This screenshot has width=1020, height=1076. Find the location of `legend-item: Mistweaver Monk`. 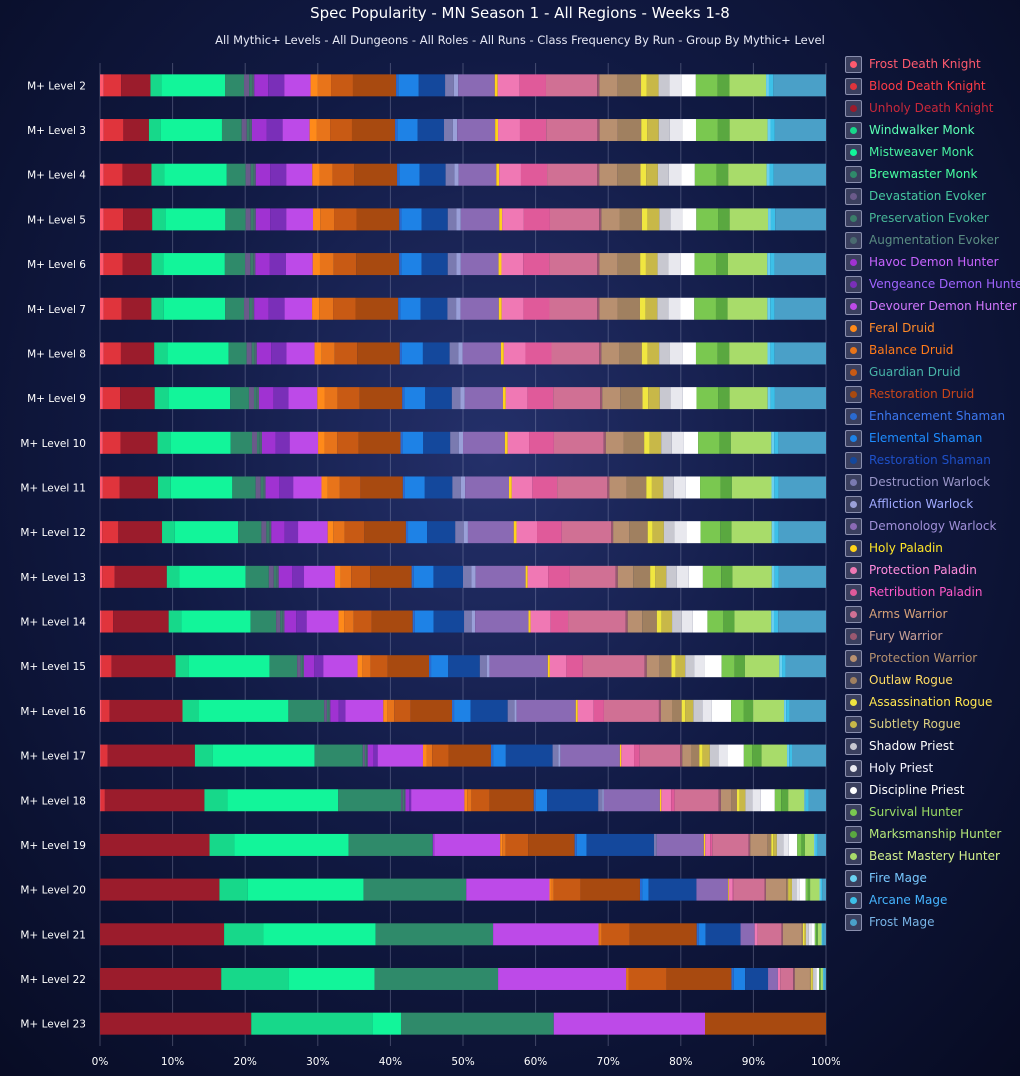

legend-item: Mistweaver Monk is located at coordinates (932, 152).